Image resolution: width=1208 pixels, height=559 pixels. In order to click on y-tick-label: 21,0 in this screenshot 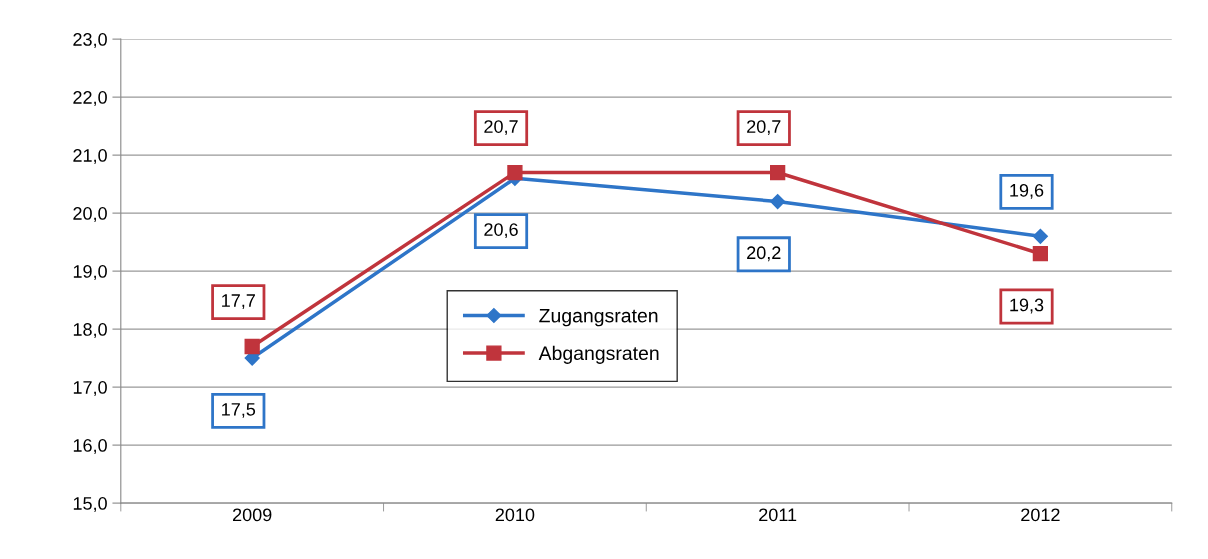, I will do `click(90, 156)`.